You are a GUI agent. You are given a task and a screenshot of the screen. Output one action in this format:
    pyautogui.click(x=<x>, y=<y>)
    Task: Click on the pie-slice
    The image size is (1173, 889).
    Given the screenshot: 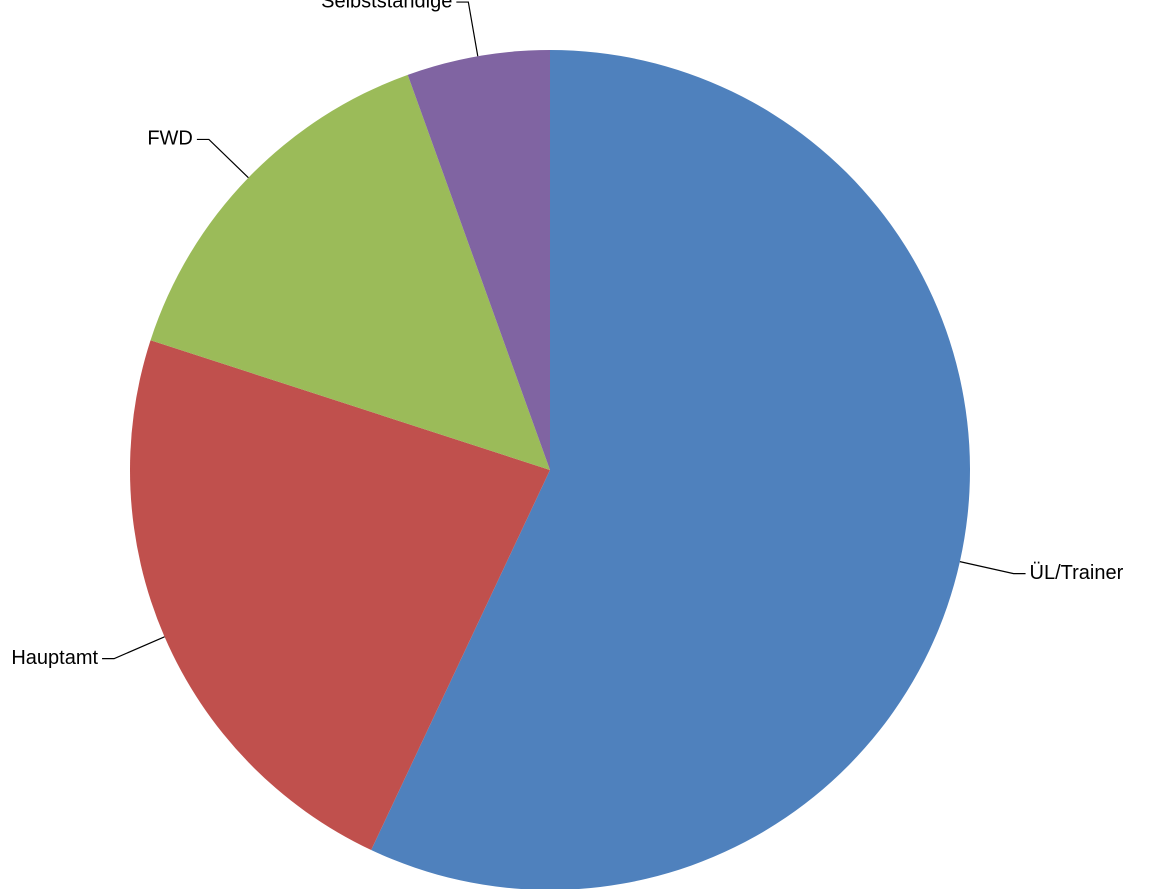 What is the action you would take?
    pyautogui.click(x=478, y=260)
    